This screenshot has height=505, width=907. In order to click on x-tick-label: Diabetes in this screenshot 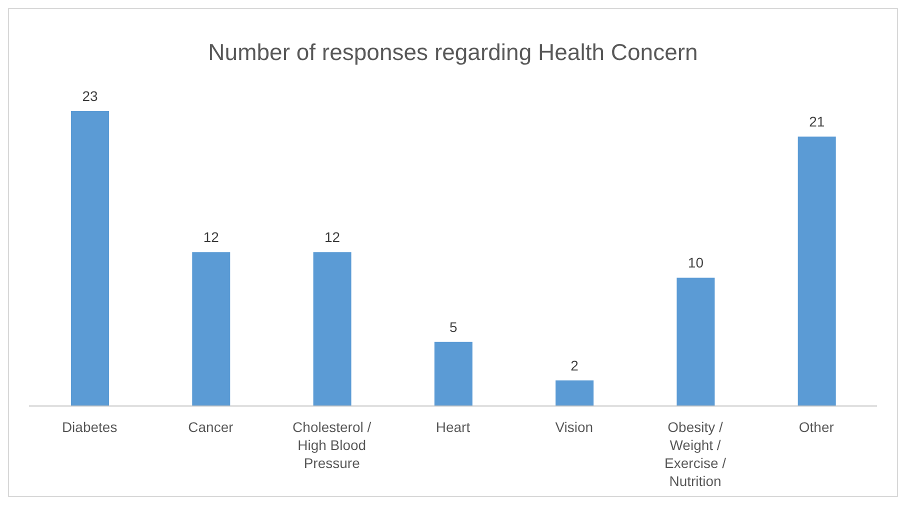, I will do `click(90, 427)`.